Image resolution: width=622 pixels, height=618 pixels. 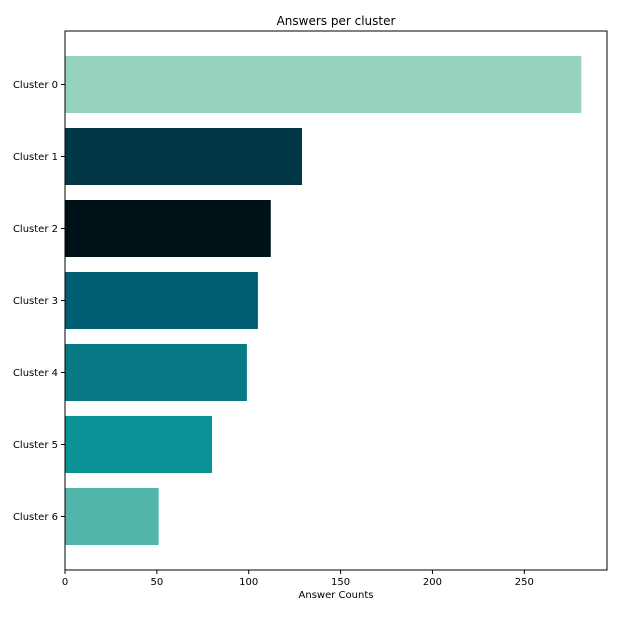 I want to click on y-tick-label: Cluster 5, so click(x=35, y=445).